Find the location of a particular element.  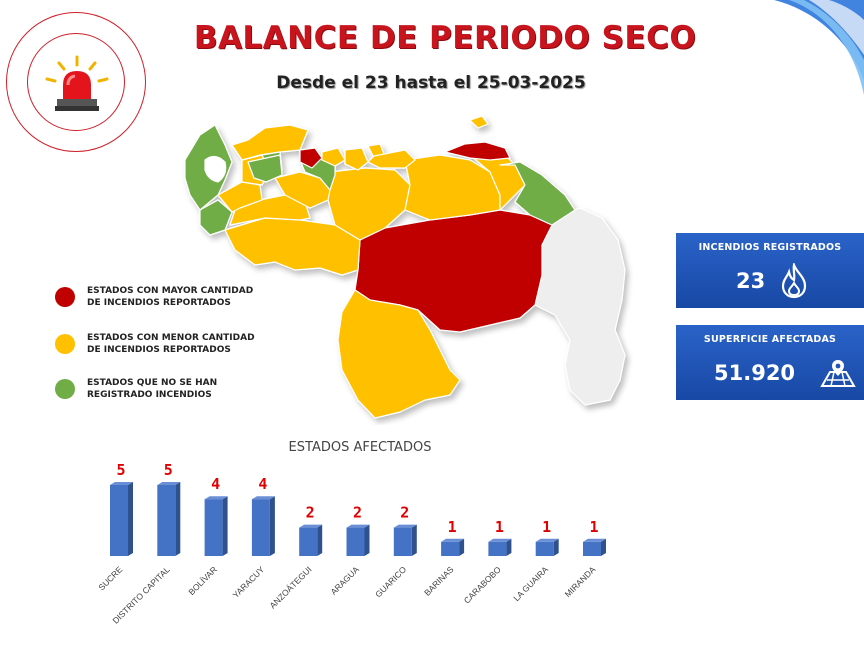

decorative-wave-graphic is located at coordinates (819, 47).